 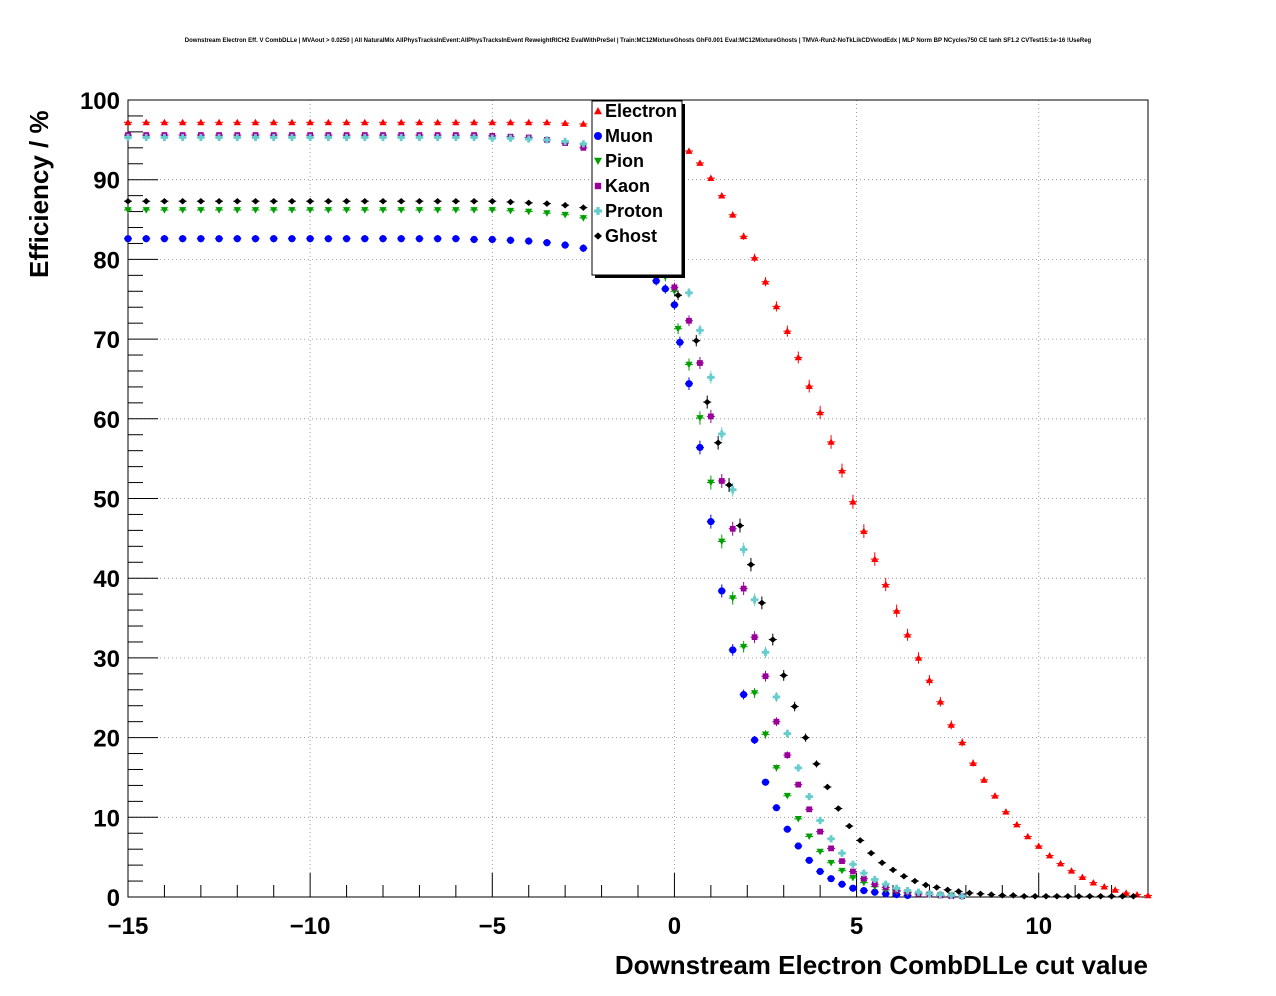 I want to click on y-tick-label: 100, so click(x=100, y=101).